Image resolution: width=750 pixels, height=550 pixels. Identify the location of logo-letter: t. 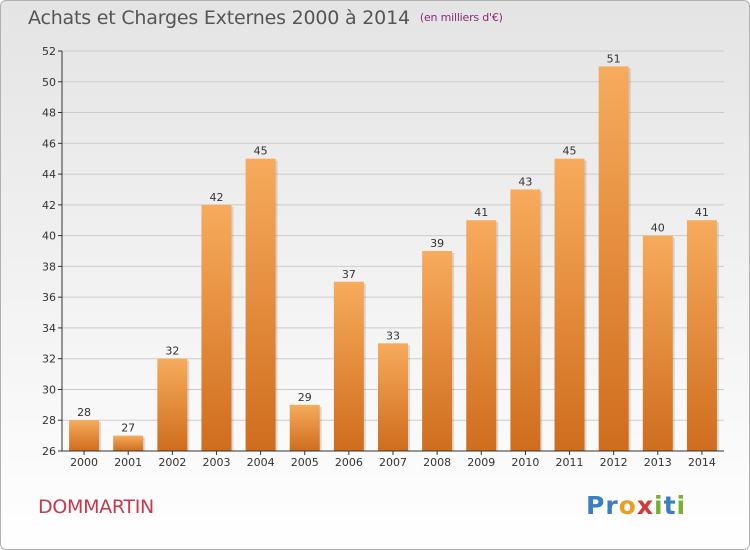
(670, 505).